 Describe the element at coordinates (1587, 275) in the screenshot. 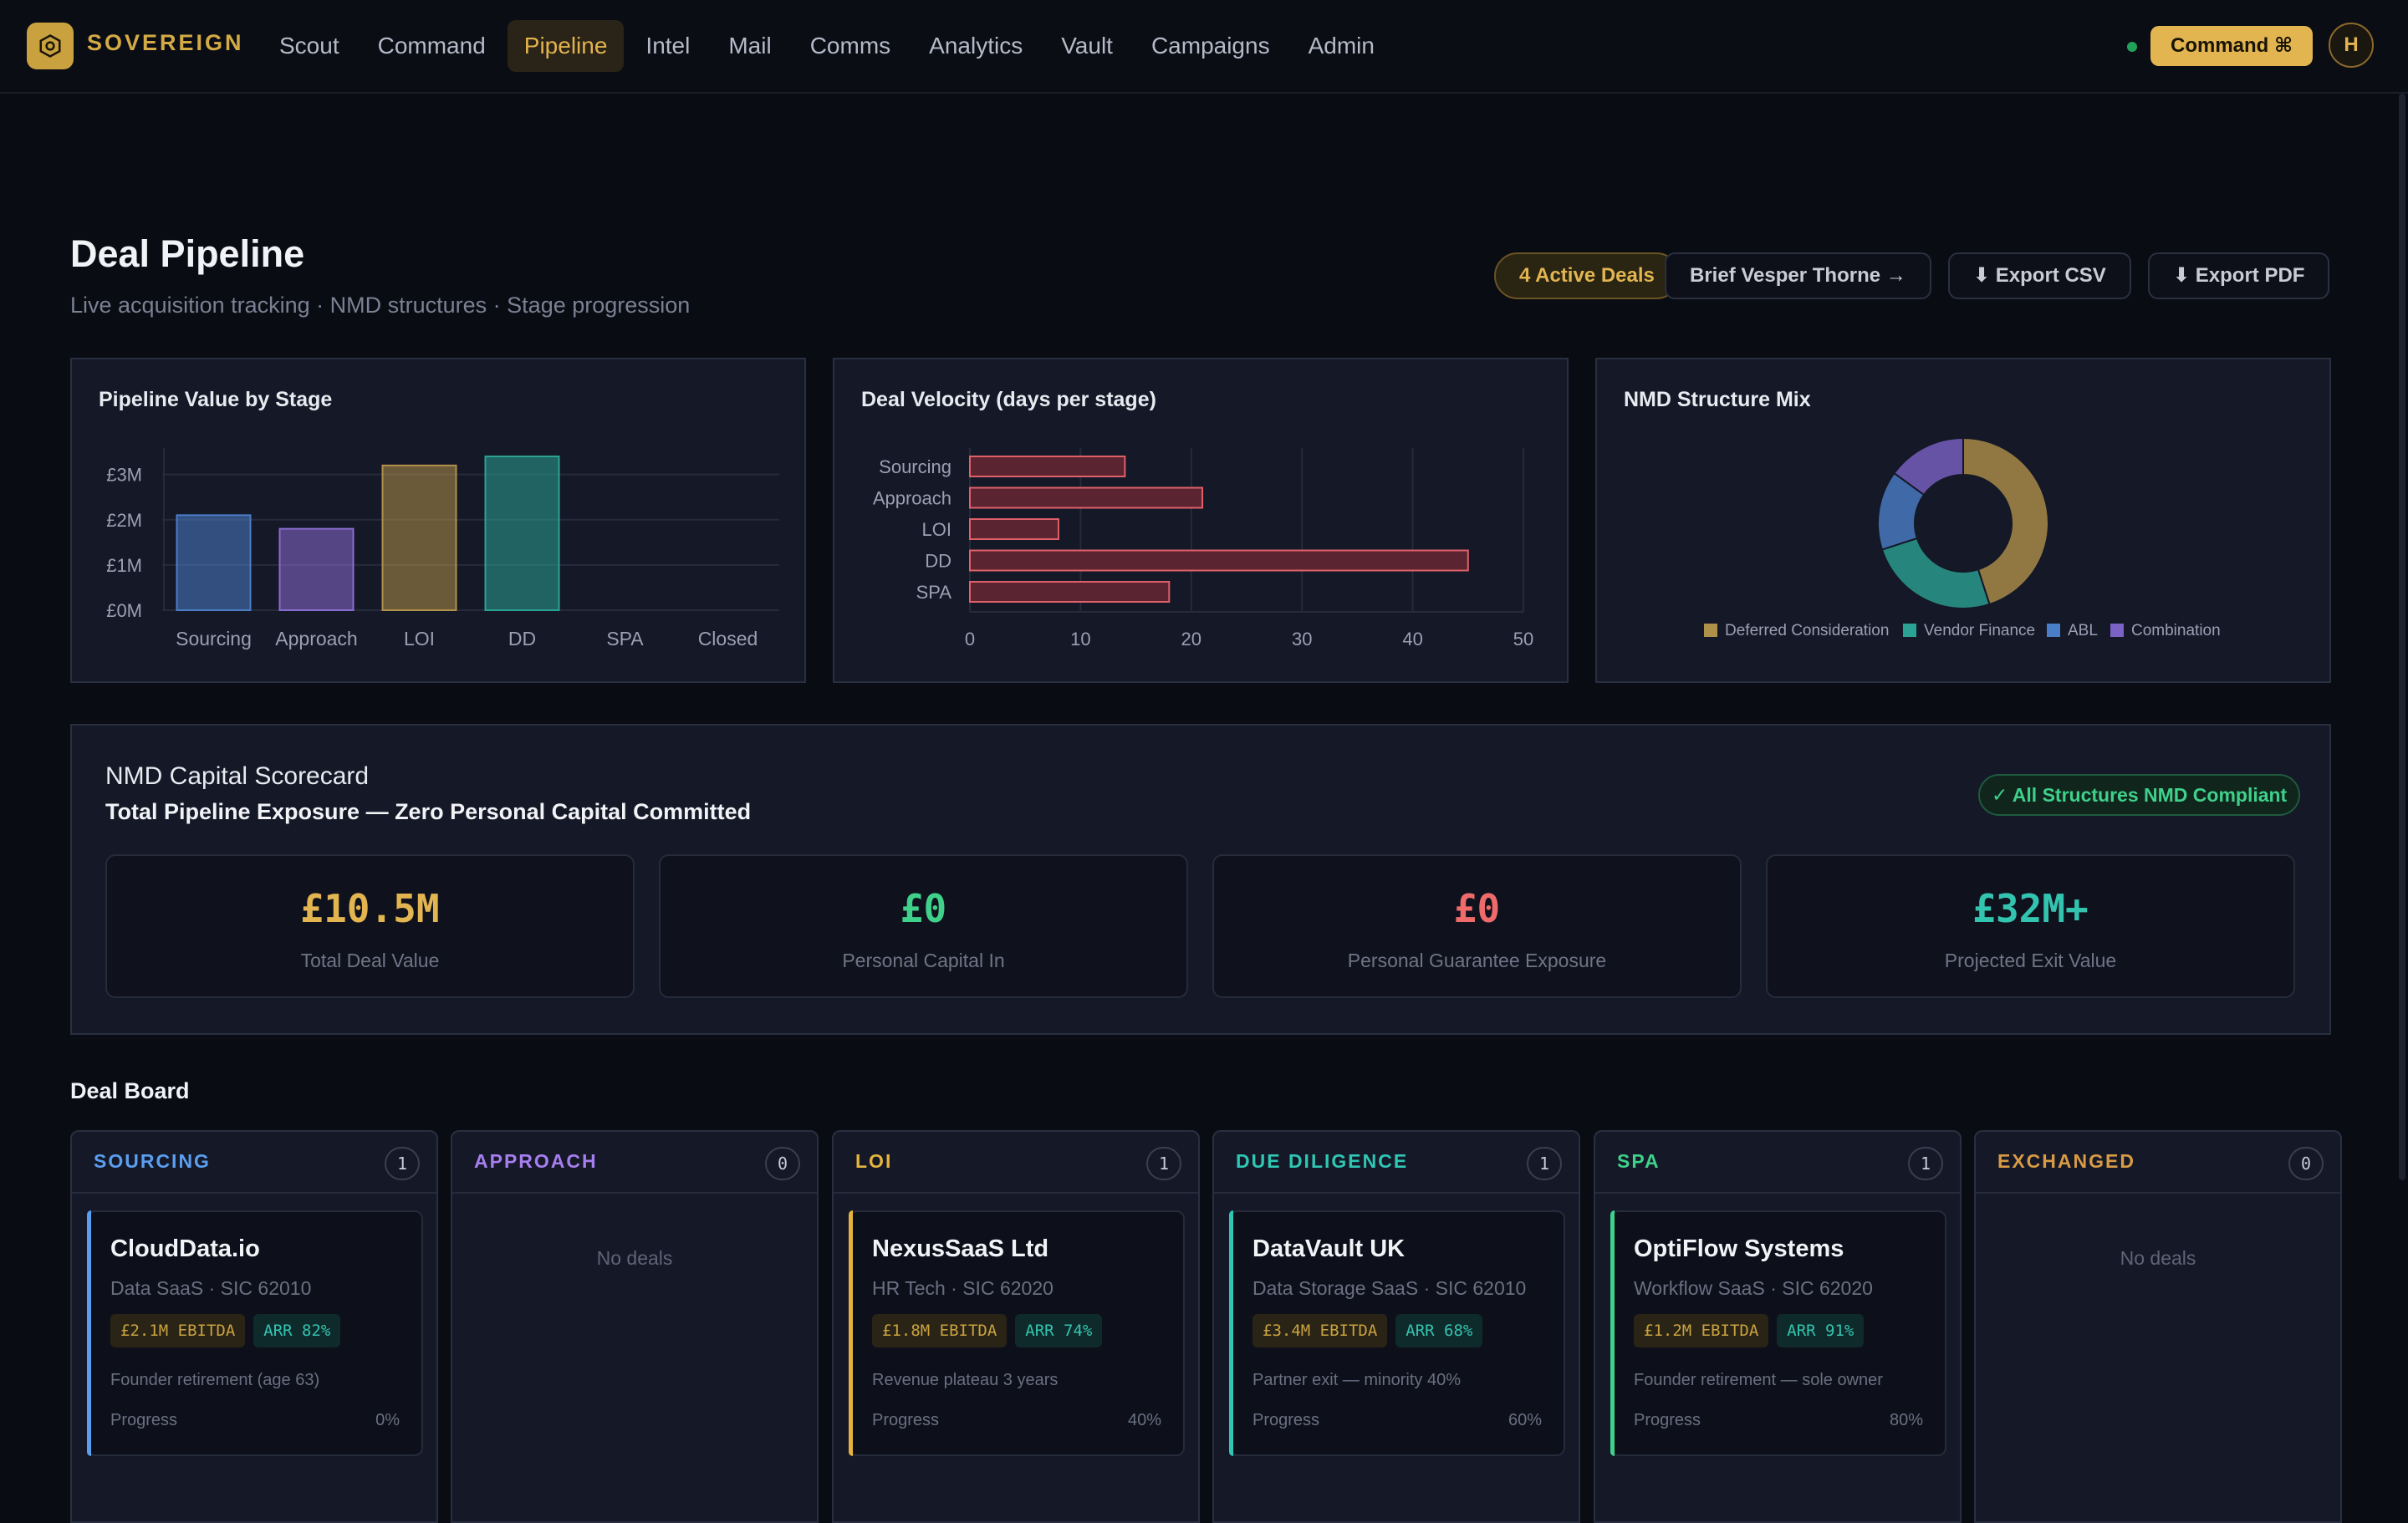

I see `active-deals-badge: 4 Active Deals` at that location.